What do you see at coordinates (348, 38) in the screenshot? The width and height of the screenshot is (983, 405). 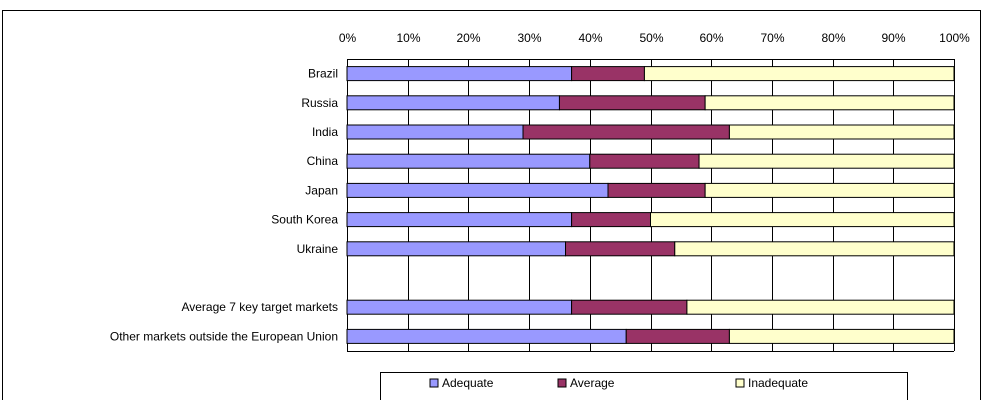 I see `x-tick-label: 0%` at bounding box center [348, 38].